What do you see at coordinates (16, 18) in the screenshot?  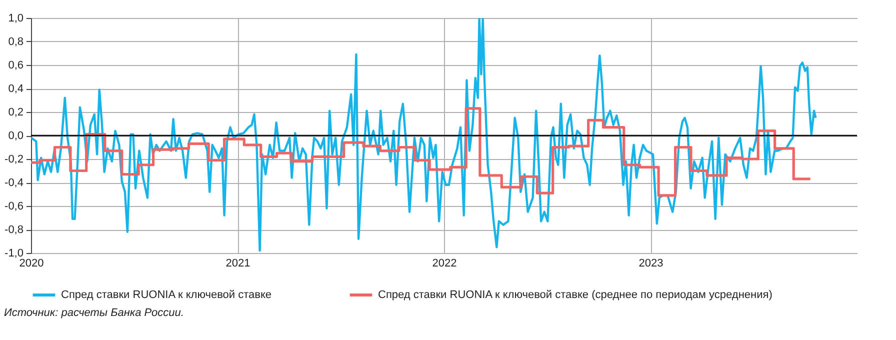 I see `y-tick-label: 1,0` at bounding box center [16, 18].